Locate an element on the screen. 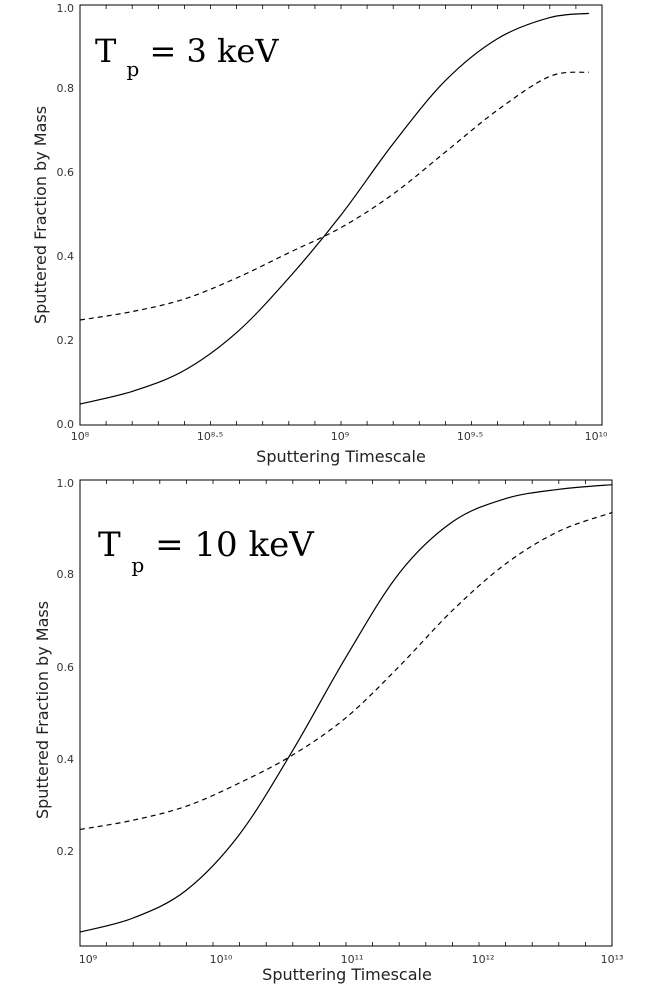 The height and width of the screenshot is (997, 654). temperature-annotation: T p = 10 keV is located at coordinates (206, 553).